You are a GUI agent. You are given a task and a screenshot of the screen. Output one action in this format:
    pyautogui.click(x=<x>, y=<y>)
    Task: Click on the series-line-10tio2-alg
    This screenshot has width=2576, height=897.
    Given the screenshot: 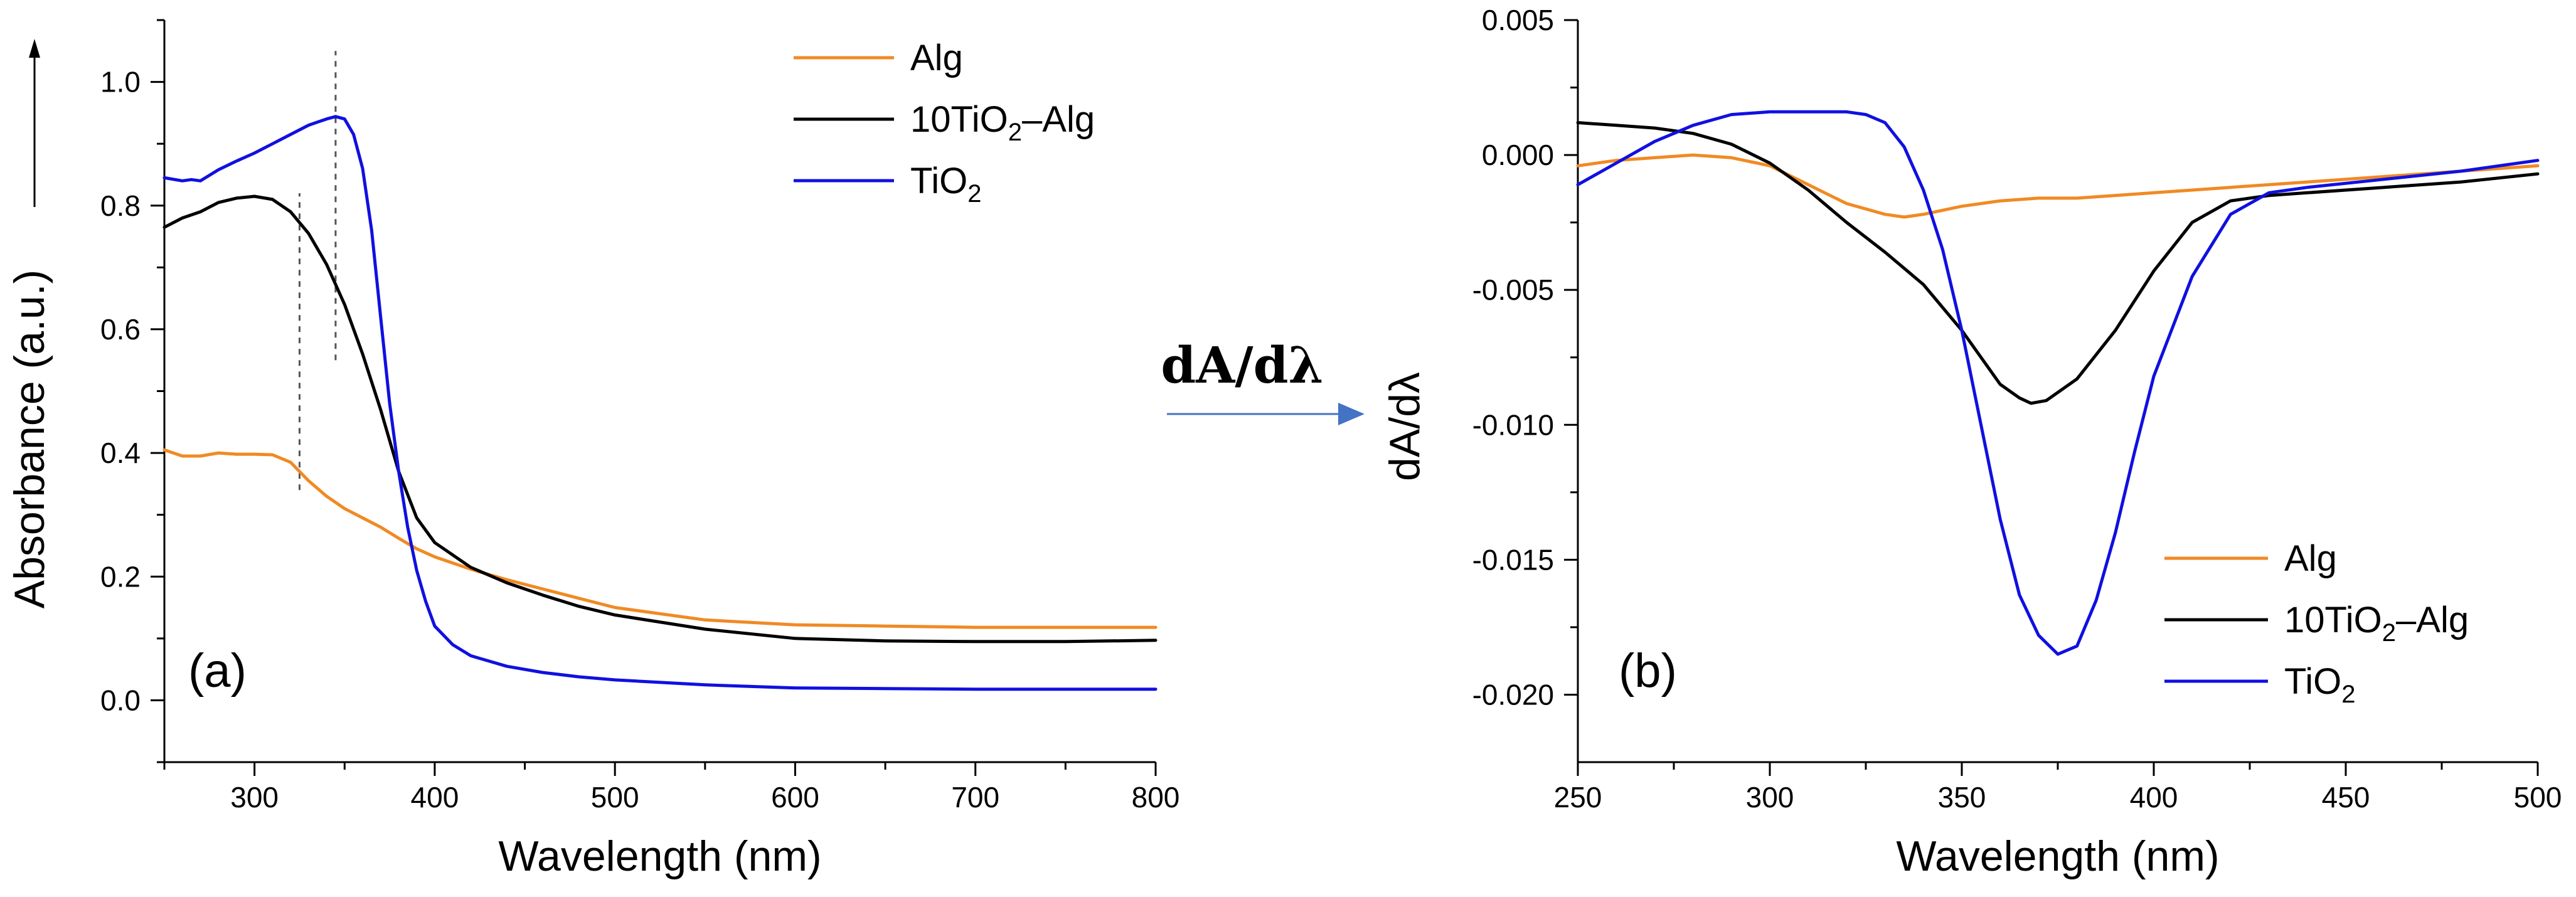 What is the action you would take?
    pyautogui.click(x=2058, y=263)
    